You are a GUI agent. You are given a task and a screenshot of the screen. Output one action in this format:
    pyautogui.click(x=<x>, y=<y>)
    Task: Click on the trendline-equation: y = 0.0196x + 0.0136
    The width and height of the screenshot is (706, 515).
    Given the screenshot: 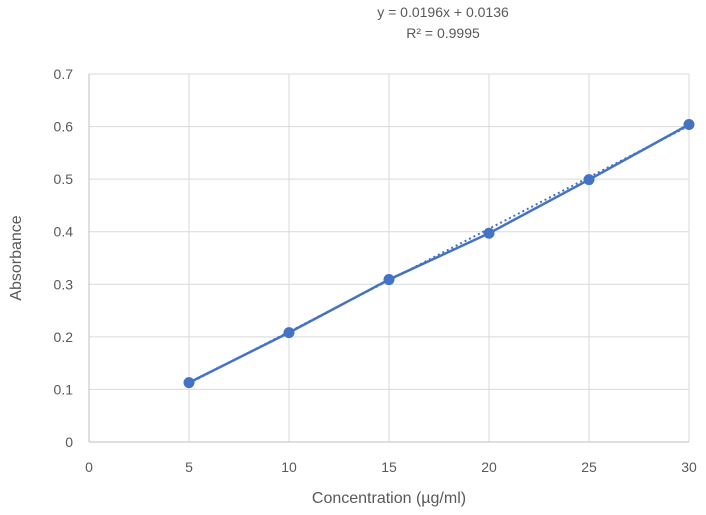 What is the action you would take?
    pyautogui.click(x=443, y=12)
    